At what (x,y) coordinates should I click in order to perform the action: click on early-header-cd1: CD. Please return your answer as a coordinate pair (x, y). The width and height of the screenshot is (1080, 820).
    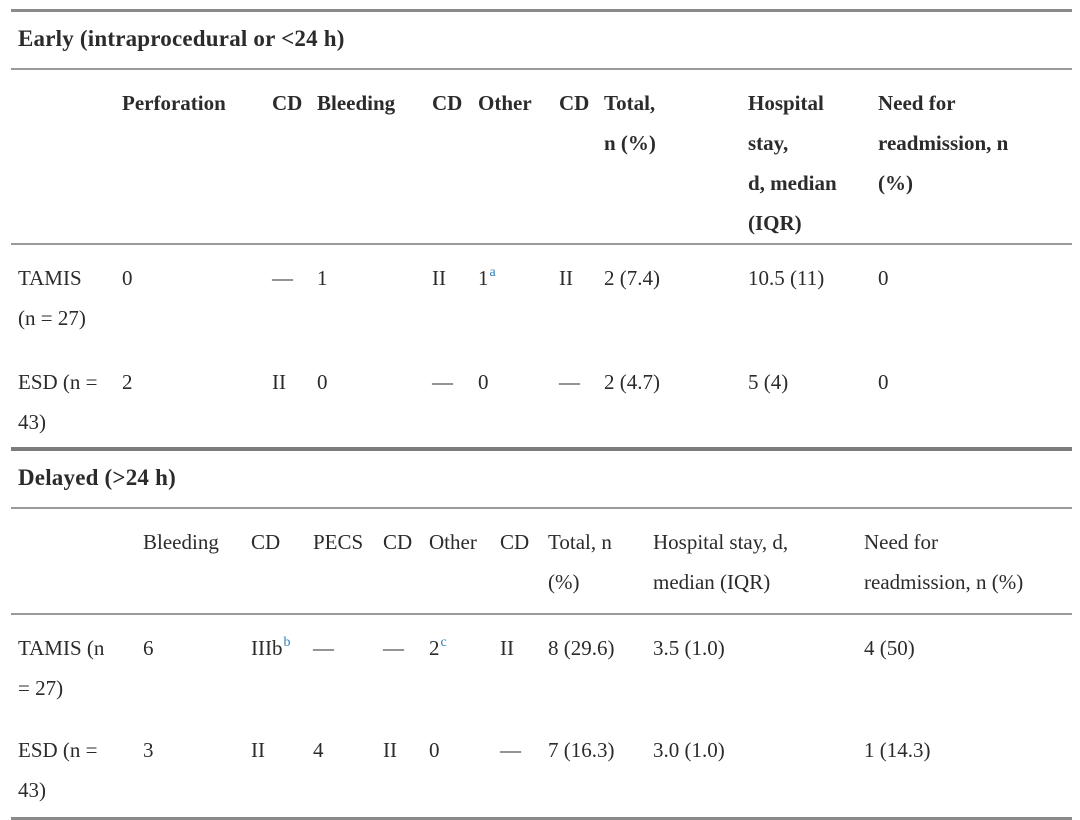
    Looking at the image, I should click on (287, 157).